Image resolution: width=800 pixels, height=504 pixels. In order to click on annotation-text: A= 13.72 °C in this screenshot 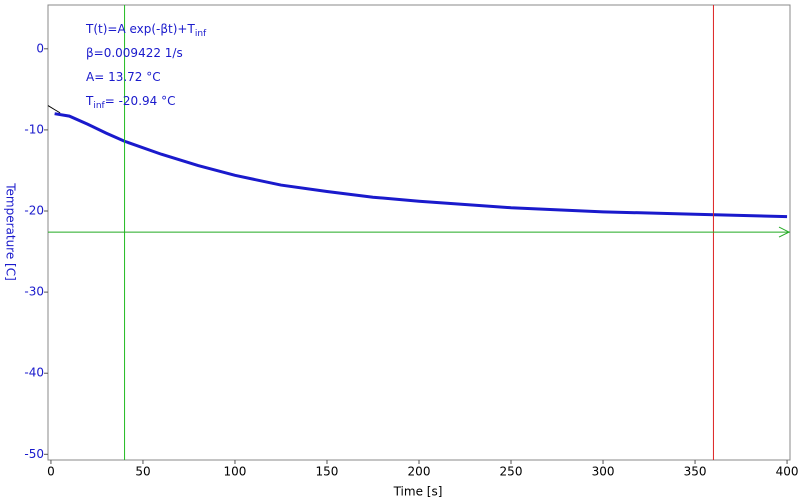, I will do `click(123, 77)`.